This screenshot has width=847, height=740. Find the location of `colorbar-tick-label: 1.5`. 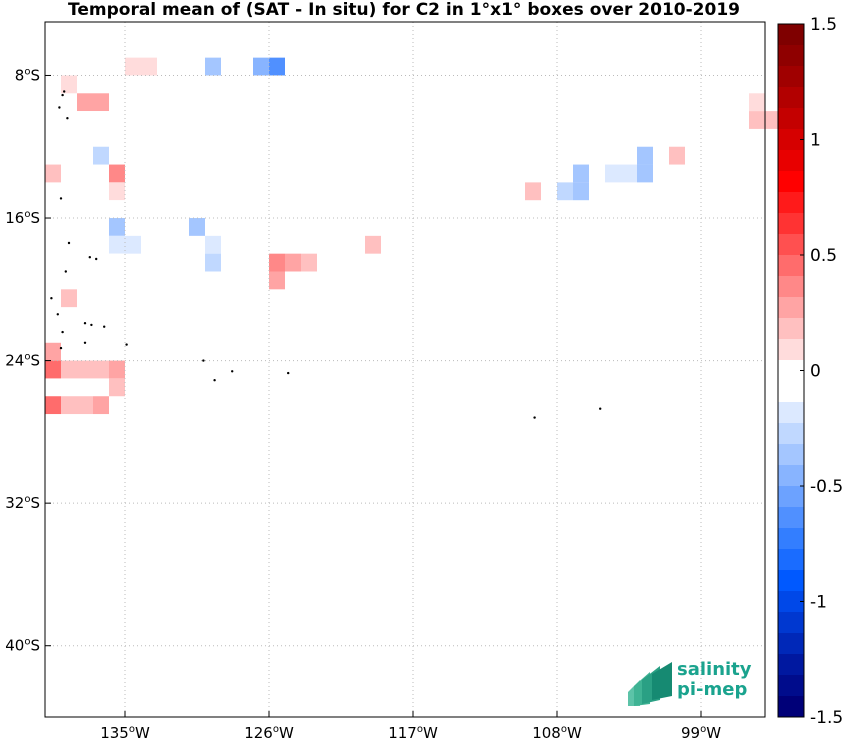

colorbar-tick-label: 1.5 is located at coordinates (823, 25).